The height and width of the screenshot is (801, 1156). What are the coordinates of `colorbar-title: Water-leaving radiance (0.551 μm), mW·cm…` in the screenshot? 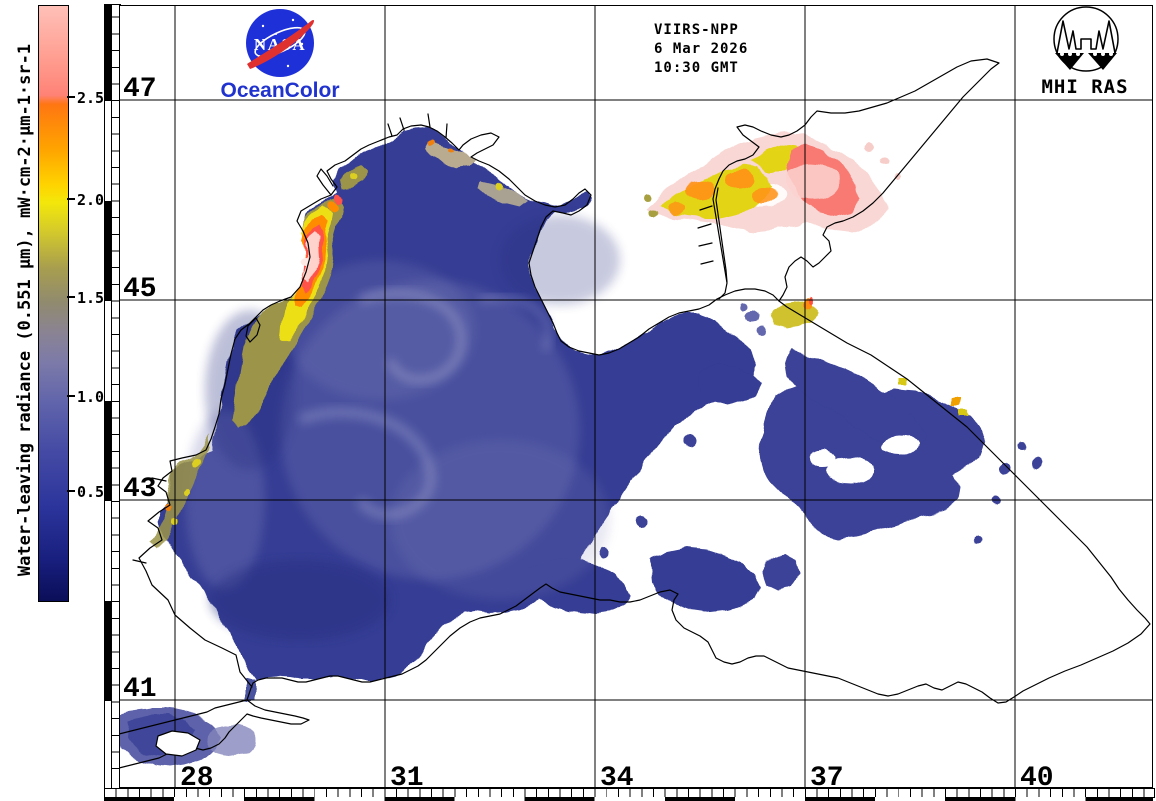 It's located at (25, 310).